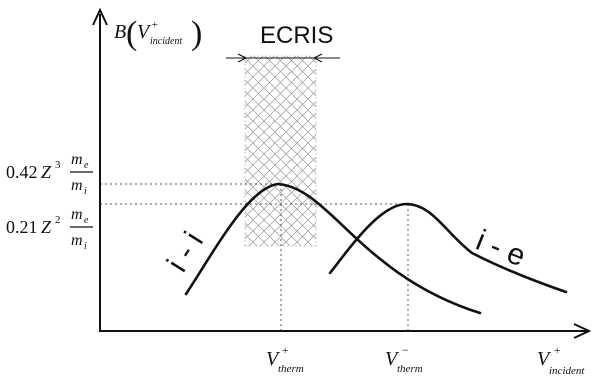 The image size is (605, 383). What do you see at coordinates (285, 359) in the screenshot?
I see `x-tick-label-v-plus-therm: V + therm` at bounding box center [285, 359].